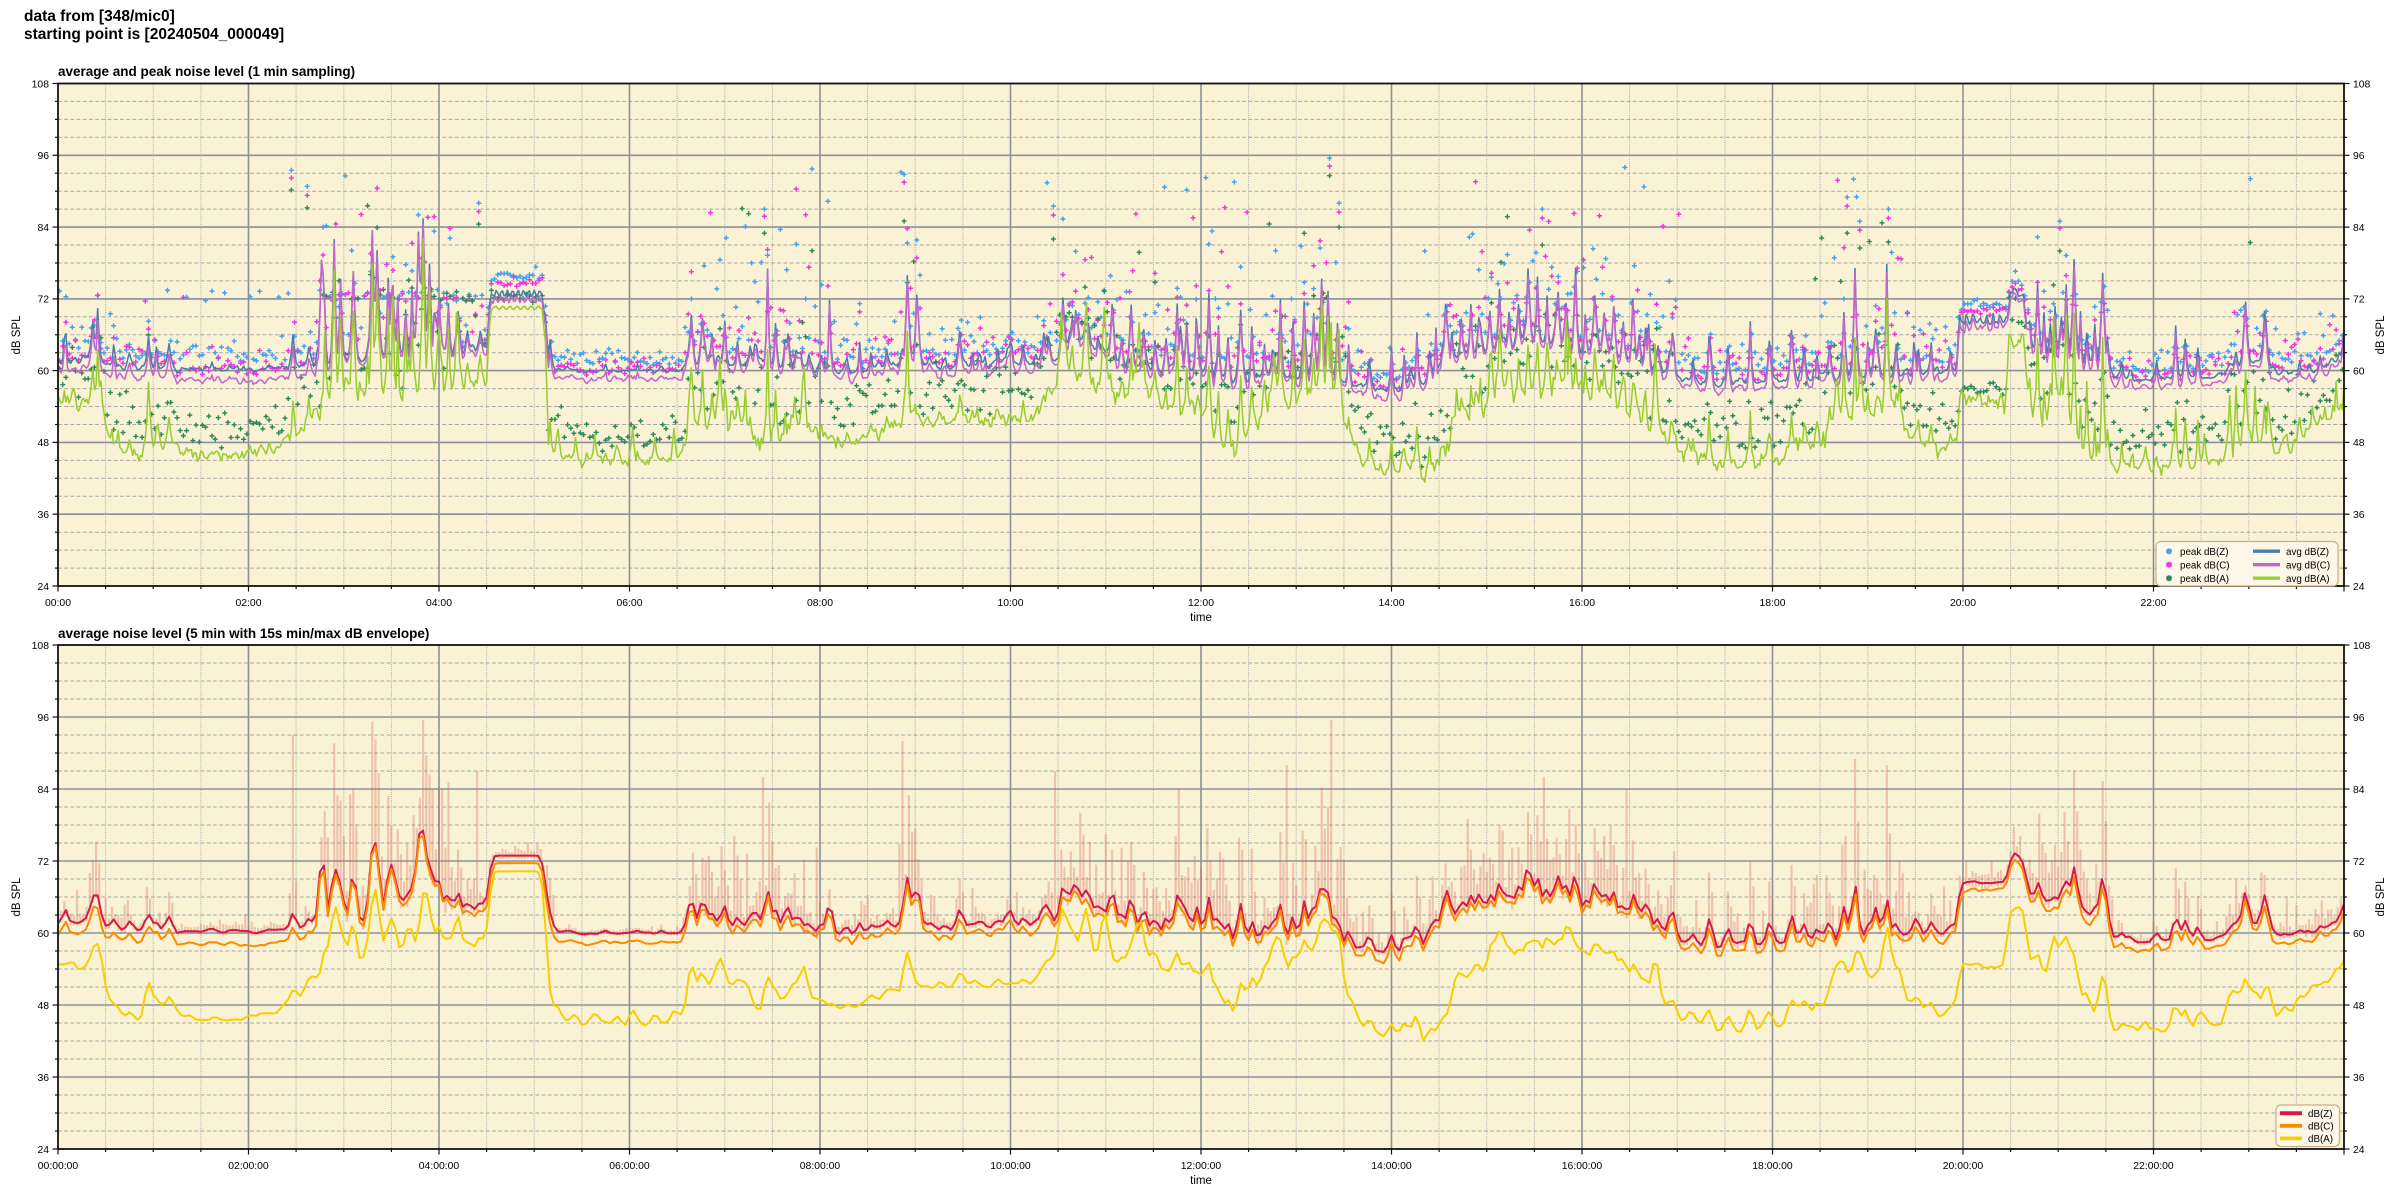  What do you see at coordinates (2205, 565) in the screenshot?
I see `svg-text: peak dB(C)` at bounding box center [2205, 565].